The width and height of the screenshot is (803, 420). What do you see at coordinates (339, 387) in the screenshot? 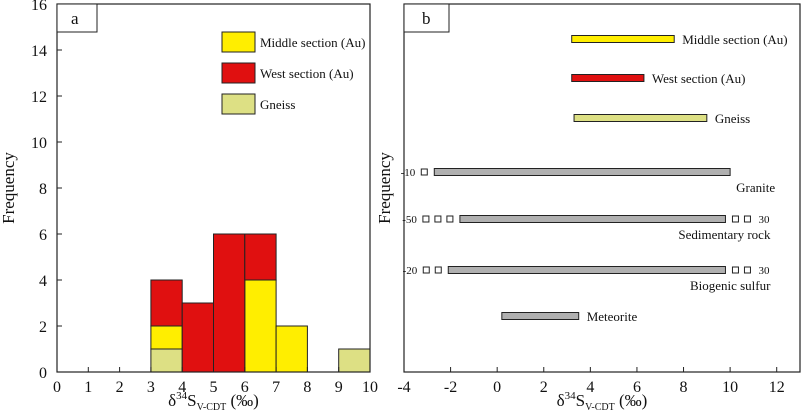
I see `panel-a-xtick-label-9: 9` at bounding box center [339, 387].